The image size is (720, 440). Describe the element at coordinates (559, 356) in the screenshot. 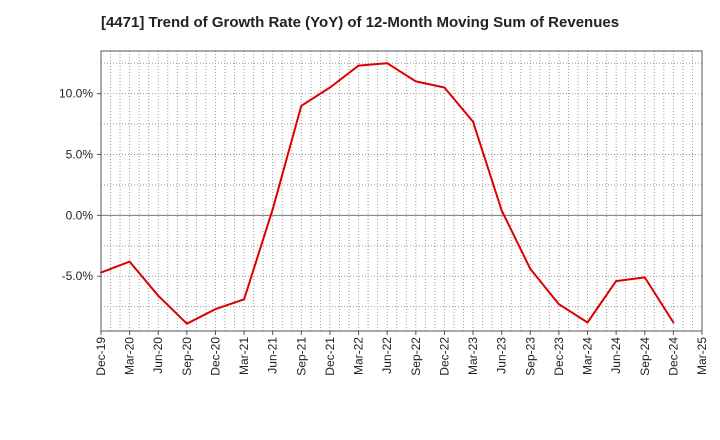

I see `x-tick-label: Dec-23` at that location.